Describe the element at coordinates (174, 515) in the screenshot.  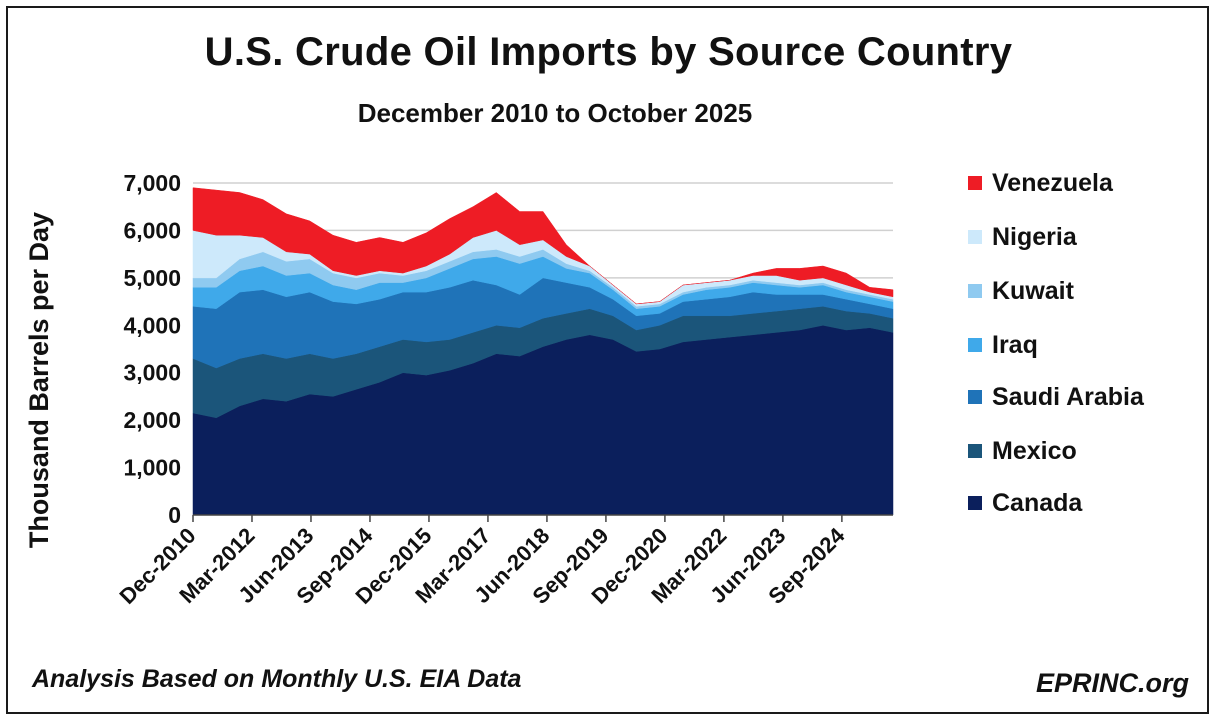
I see `y-tick-label: 0` at that location.